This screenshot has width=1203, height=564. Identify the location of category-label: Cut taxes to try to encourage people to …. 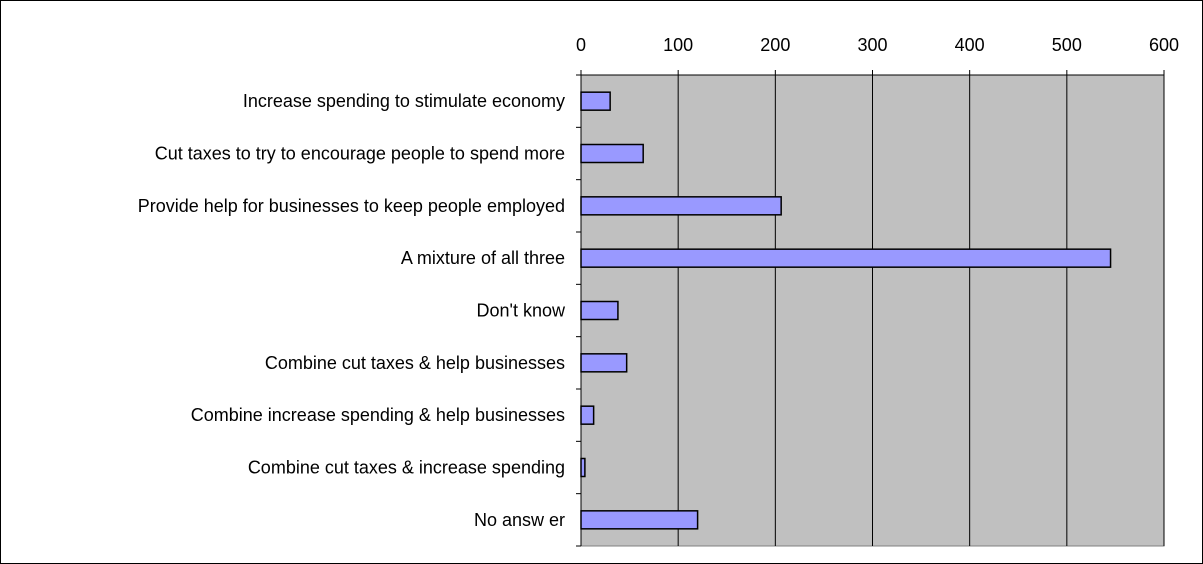
(360, 154).